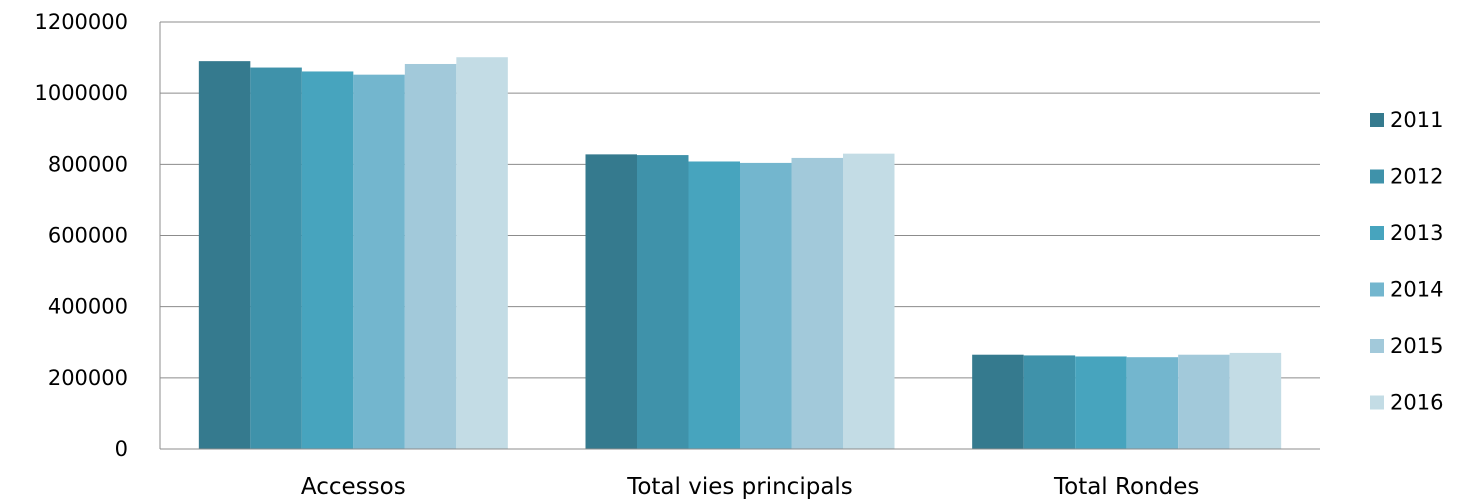  What do you see at coordinates (1377, 120) in the screenshot?
I see `legend-swatch-2011` at bounding box center [1377, 120].